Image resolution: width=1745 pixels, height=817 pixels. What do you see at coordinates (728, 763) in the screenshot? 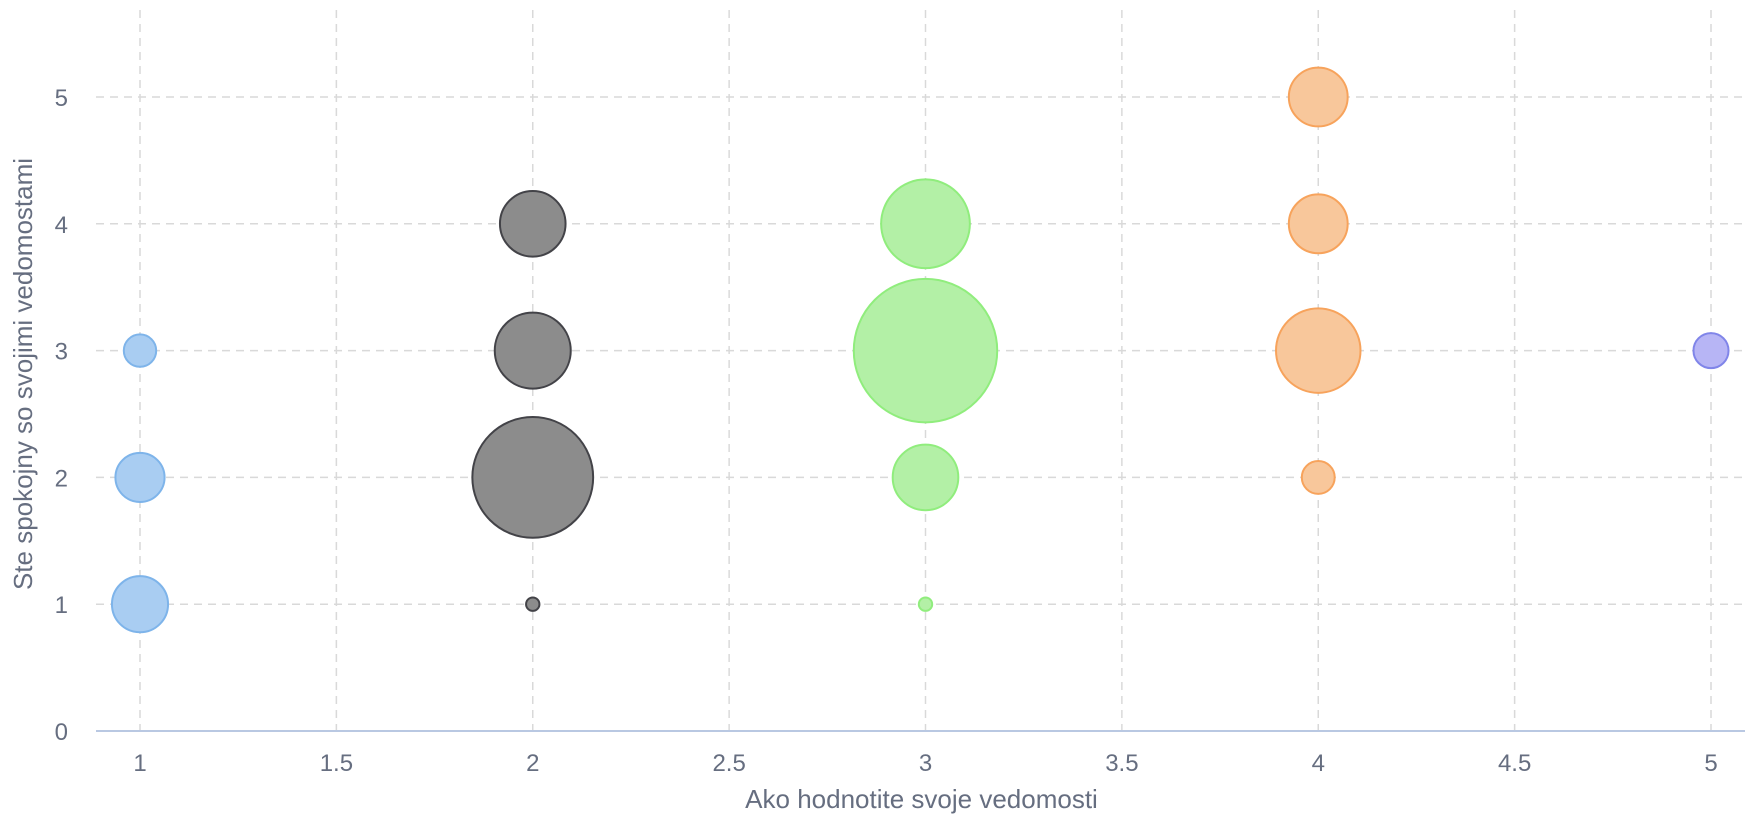
I see `x-tick-label: 2.5` at bounding box center [728, 763].